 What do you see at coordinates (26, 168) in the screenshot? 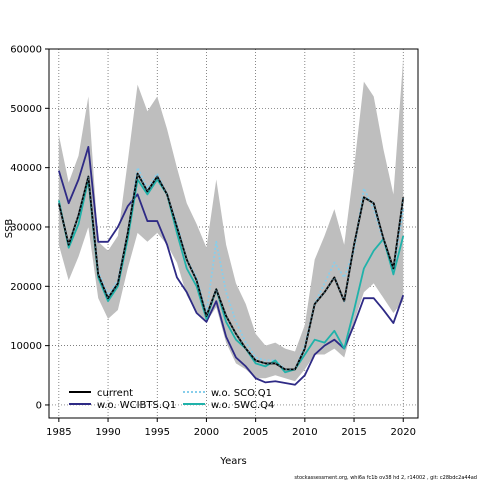
I see `y-tick-label: 40000` at bounding box center [26, 168].